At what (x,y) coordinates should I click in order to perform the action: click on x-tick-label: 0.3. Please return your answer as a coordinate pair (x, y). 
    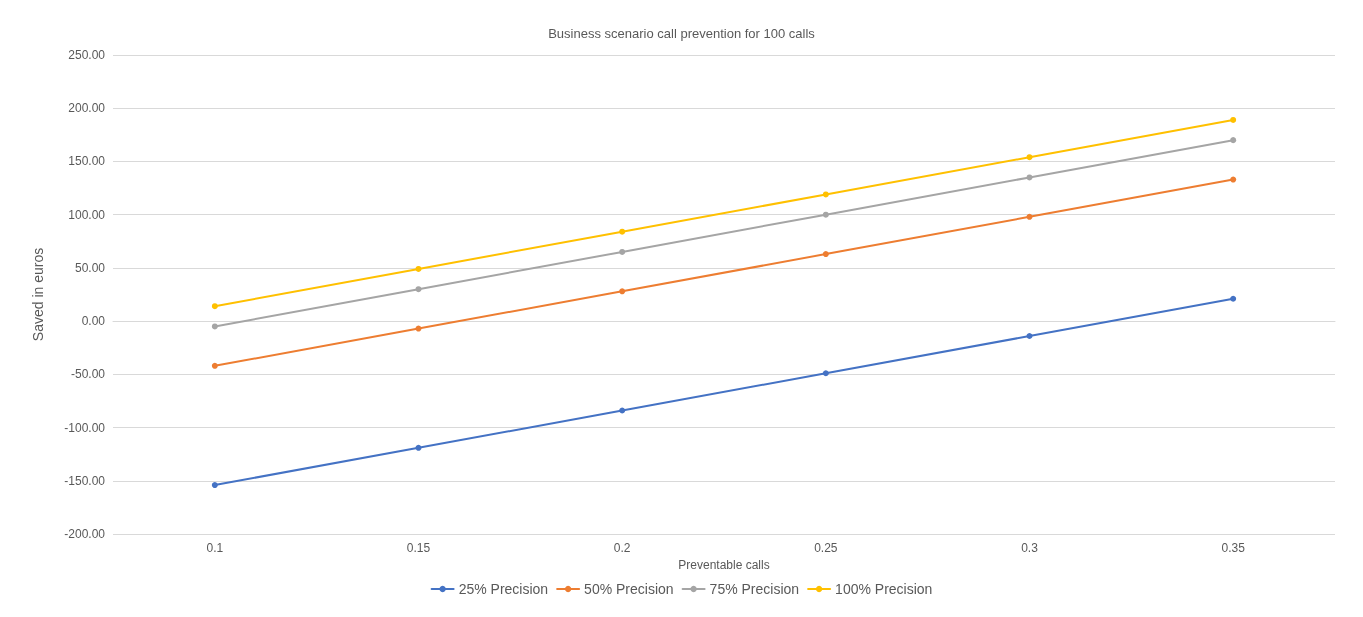
    Looking at the image, I should click on (1030, 548).